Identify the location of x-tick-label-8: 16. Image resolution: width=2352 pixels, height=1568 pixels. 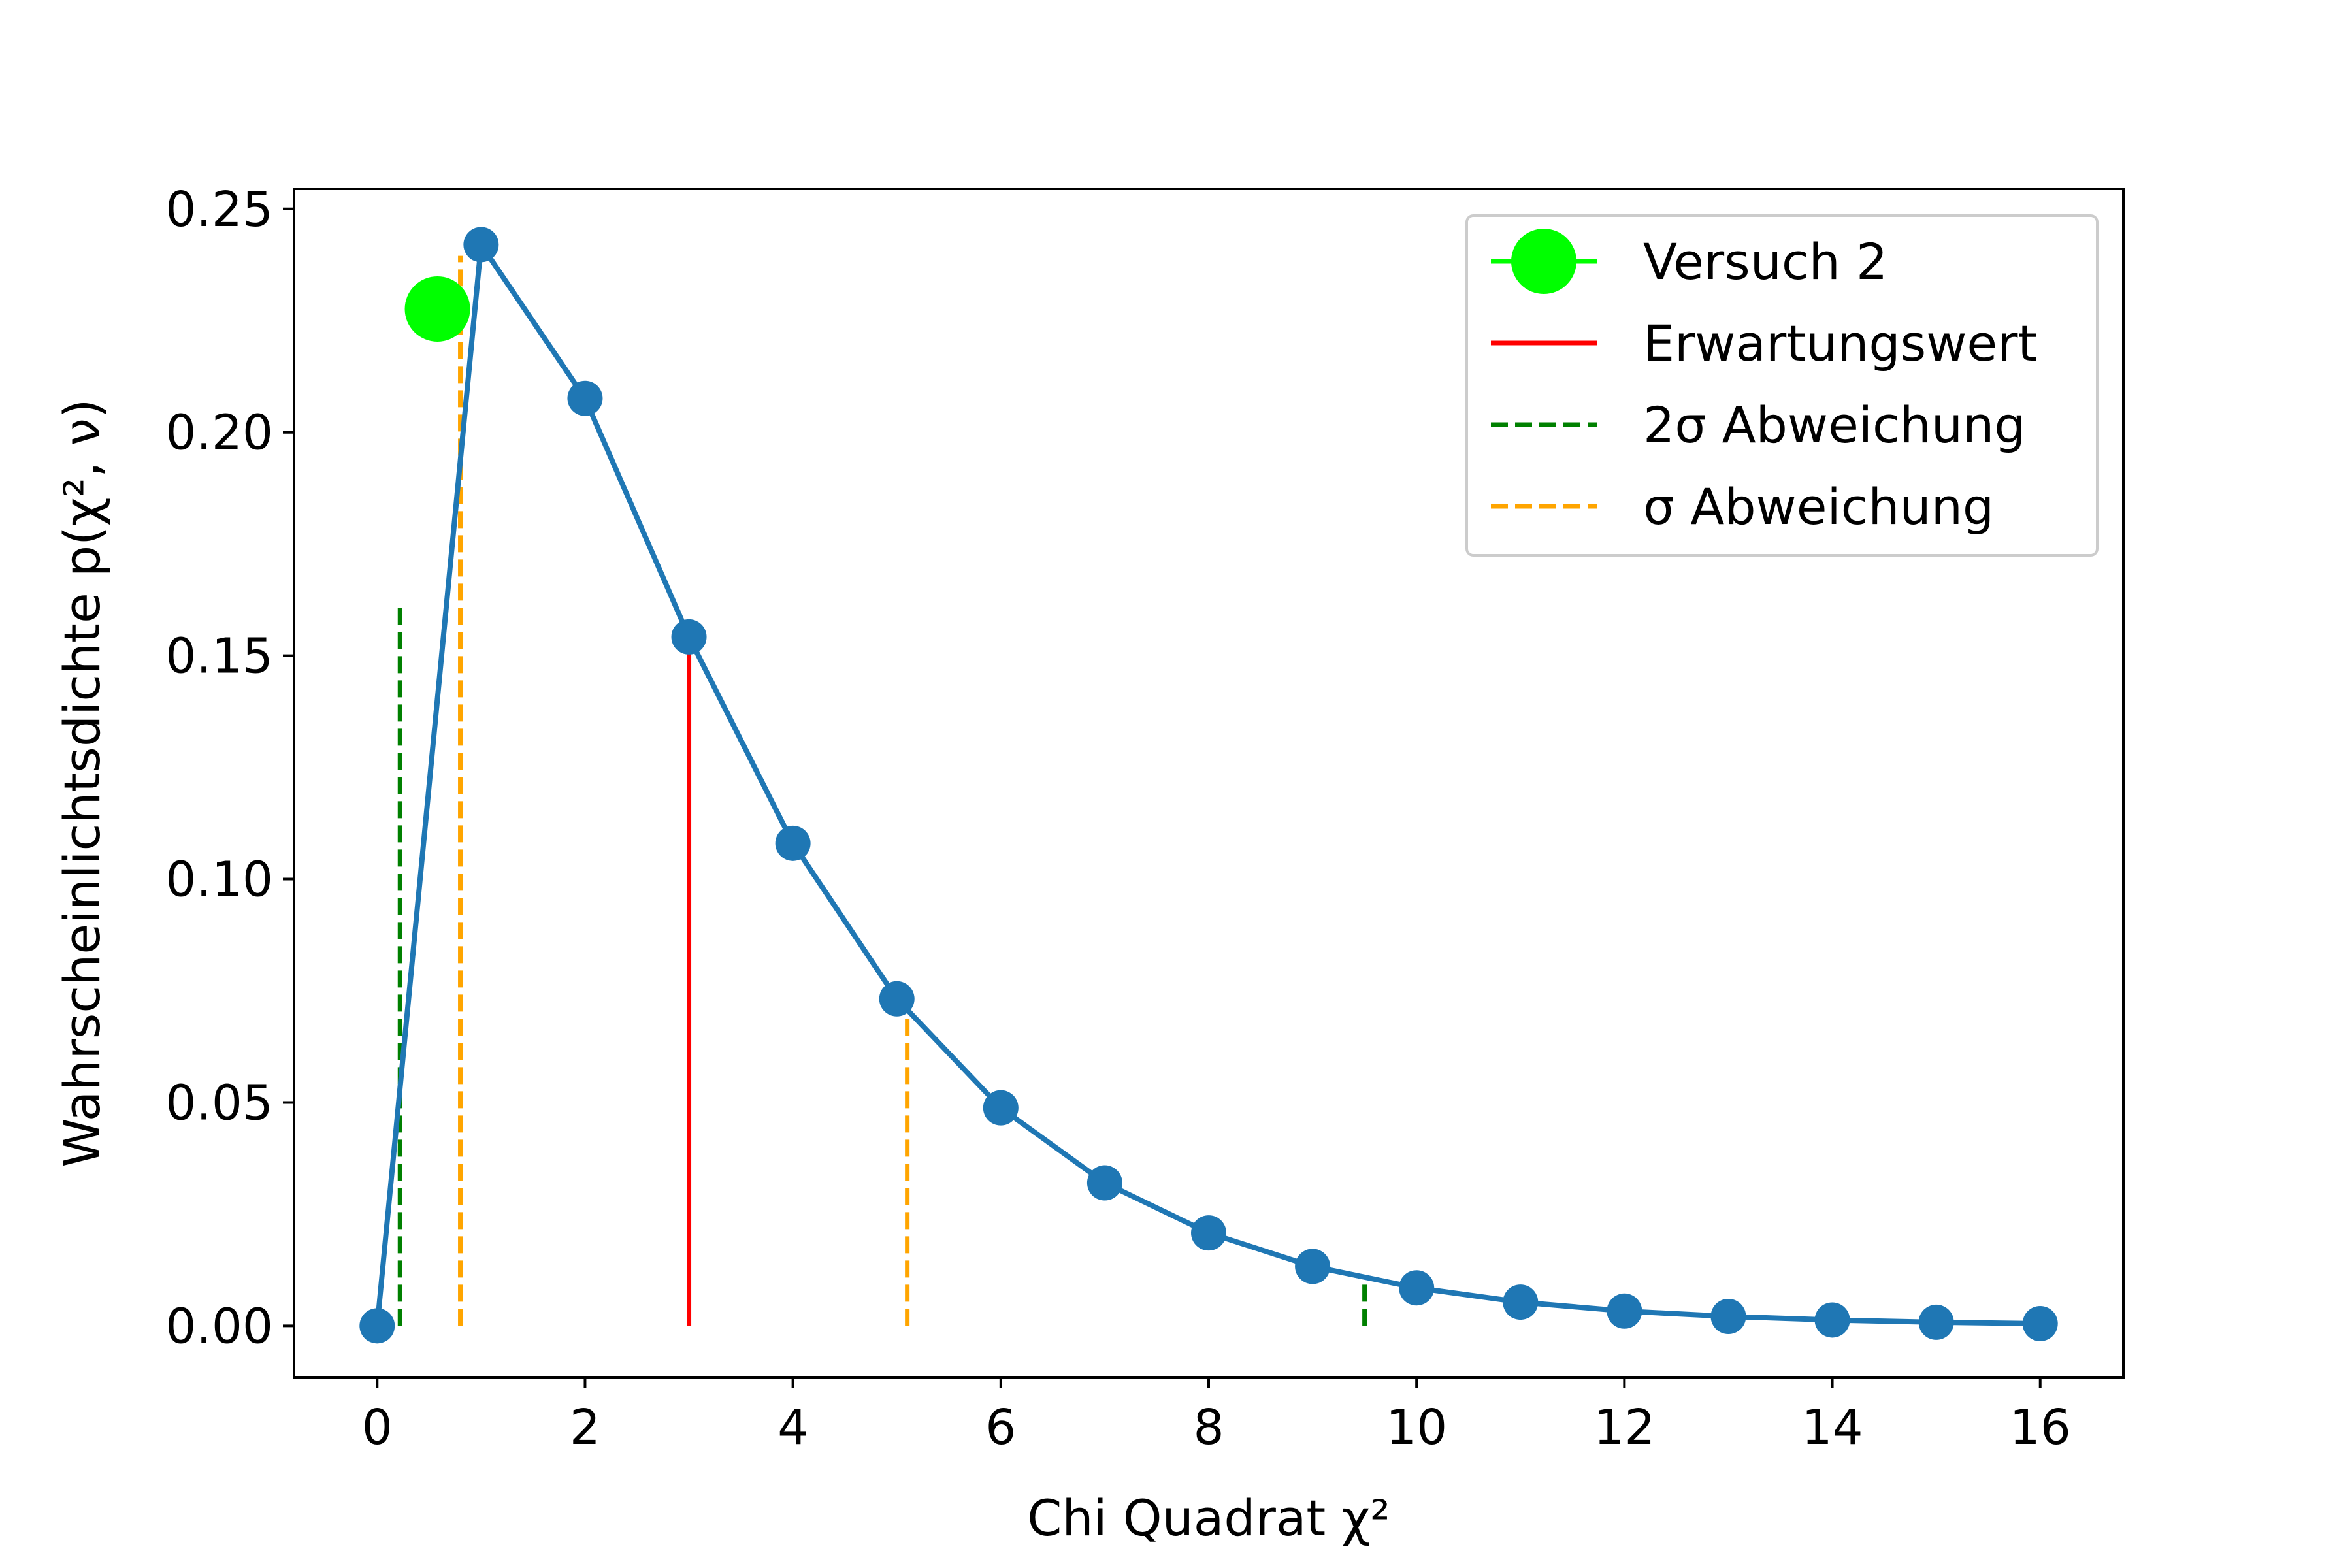
(2040, 1427).